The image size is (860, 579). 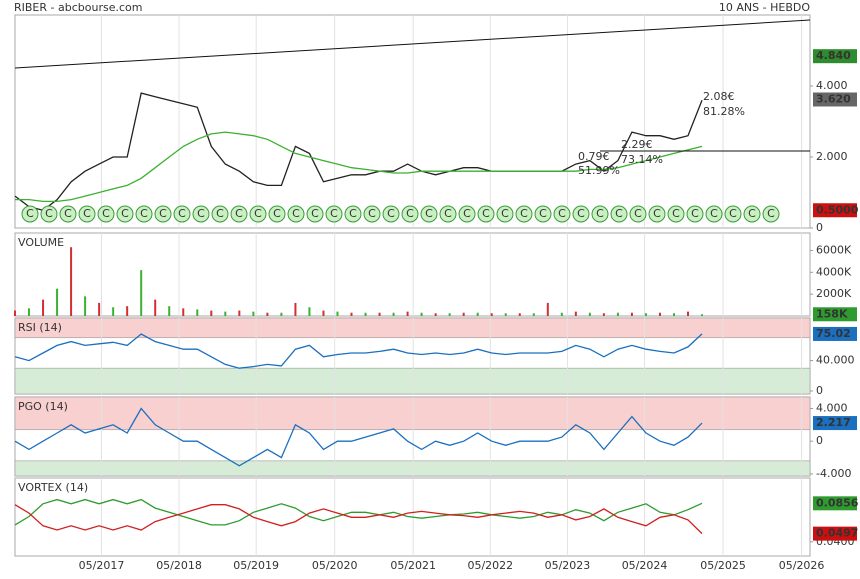 What do you see at coordinates (832, 156) in the screenshot?
I see `y-tick-label: 2.000` at bounding box center [832, 156].